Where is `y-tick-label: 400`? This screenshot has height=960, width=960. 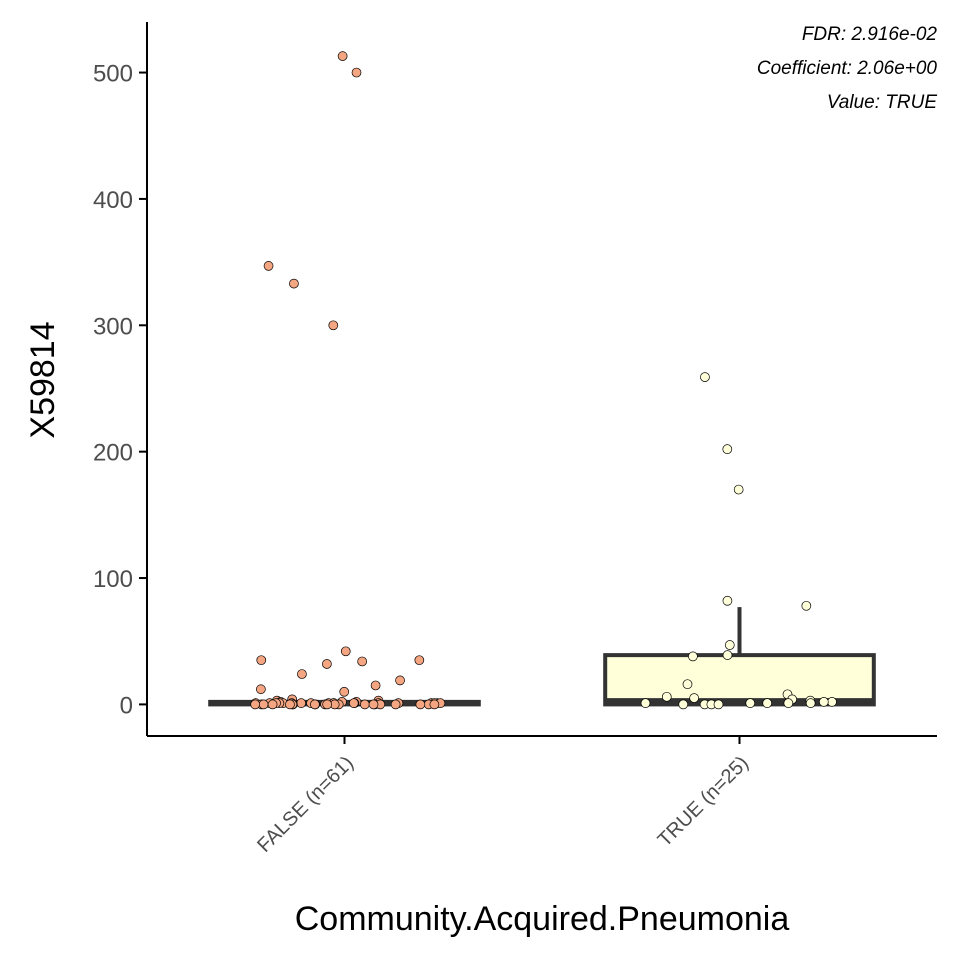
y-tick-label: 400 is located at coordinates (113, 200).